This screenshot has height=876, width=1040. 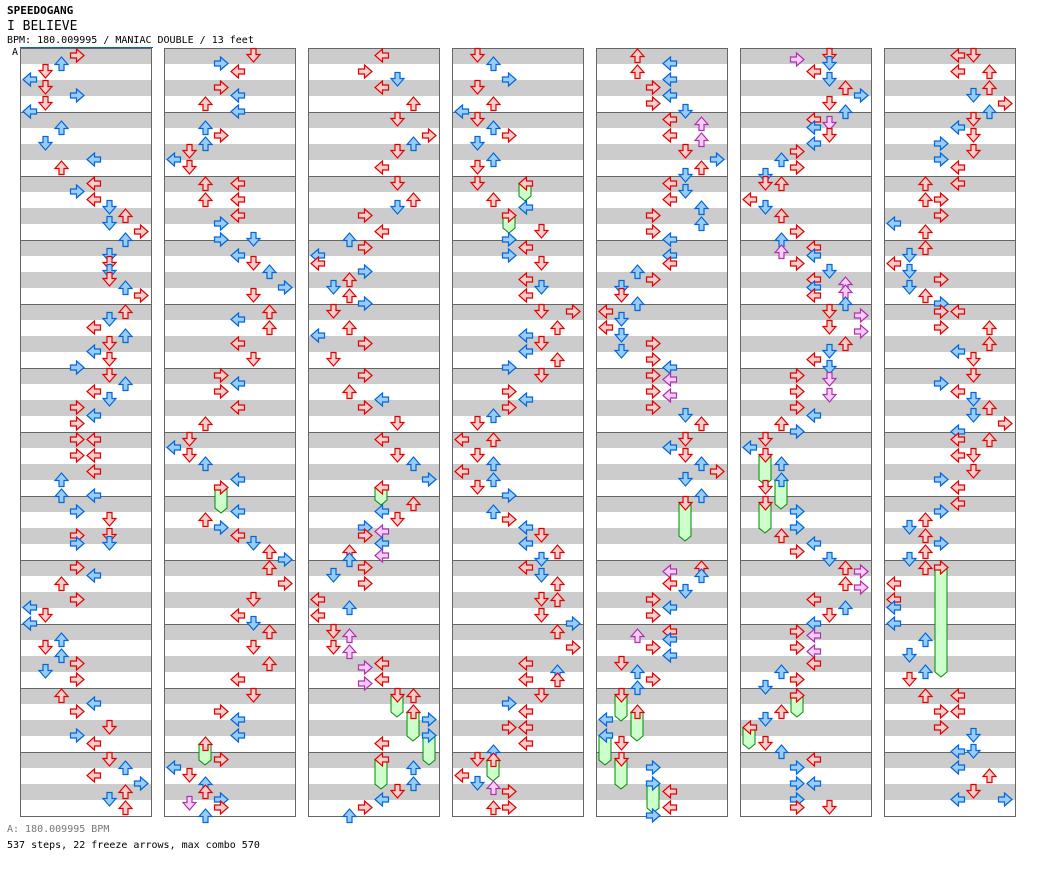 What do you see at coordinates (42, 26) in the screenshot?
I see `song-title: I BELIEVE` at bounding box center [42, 26].